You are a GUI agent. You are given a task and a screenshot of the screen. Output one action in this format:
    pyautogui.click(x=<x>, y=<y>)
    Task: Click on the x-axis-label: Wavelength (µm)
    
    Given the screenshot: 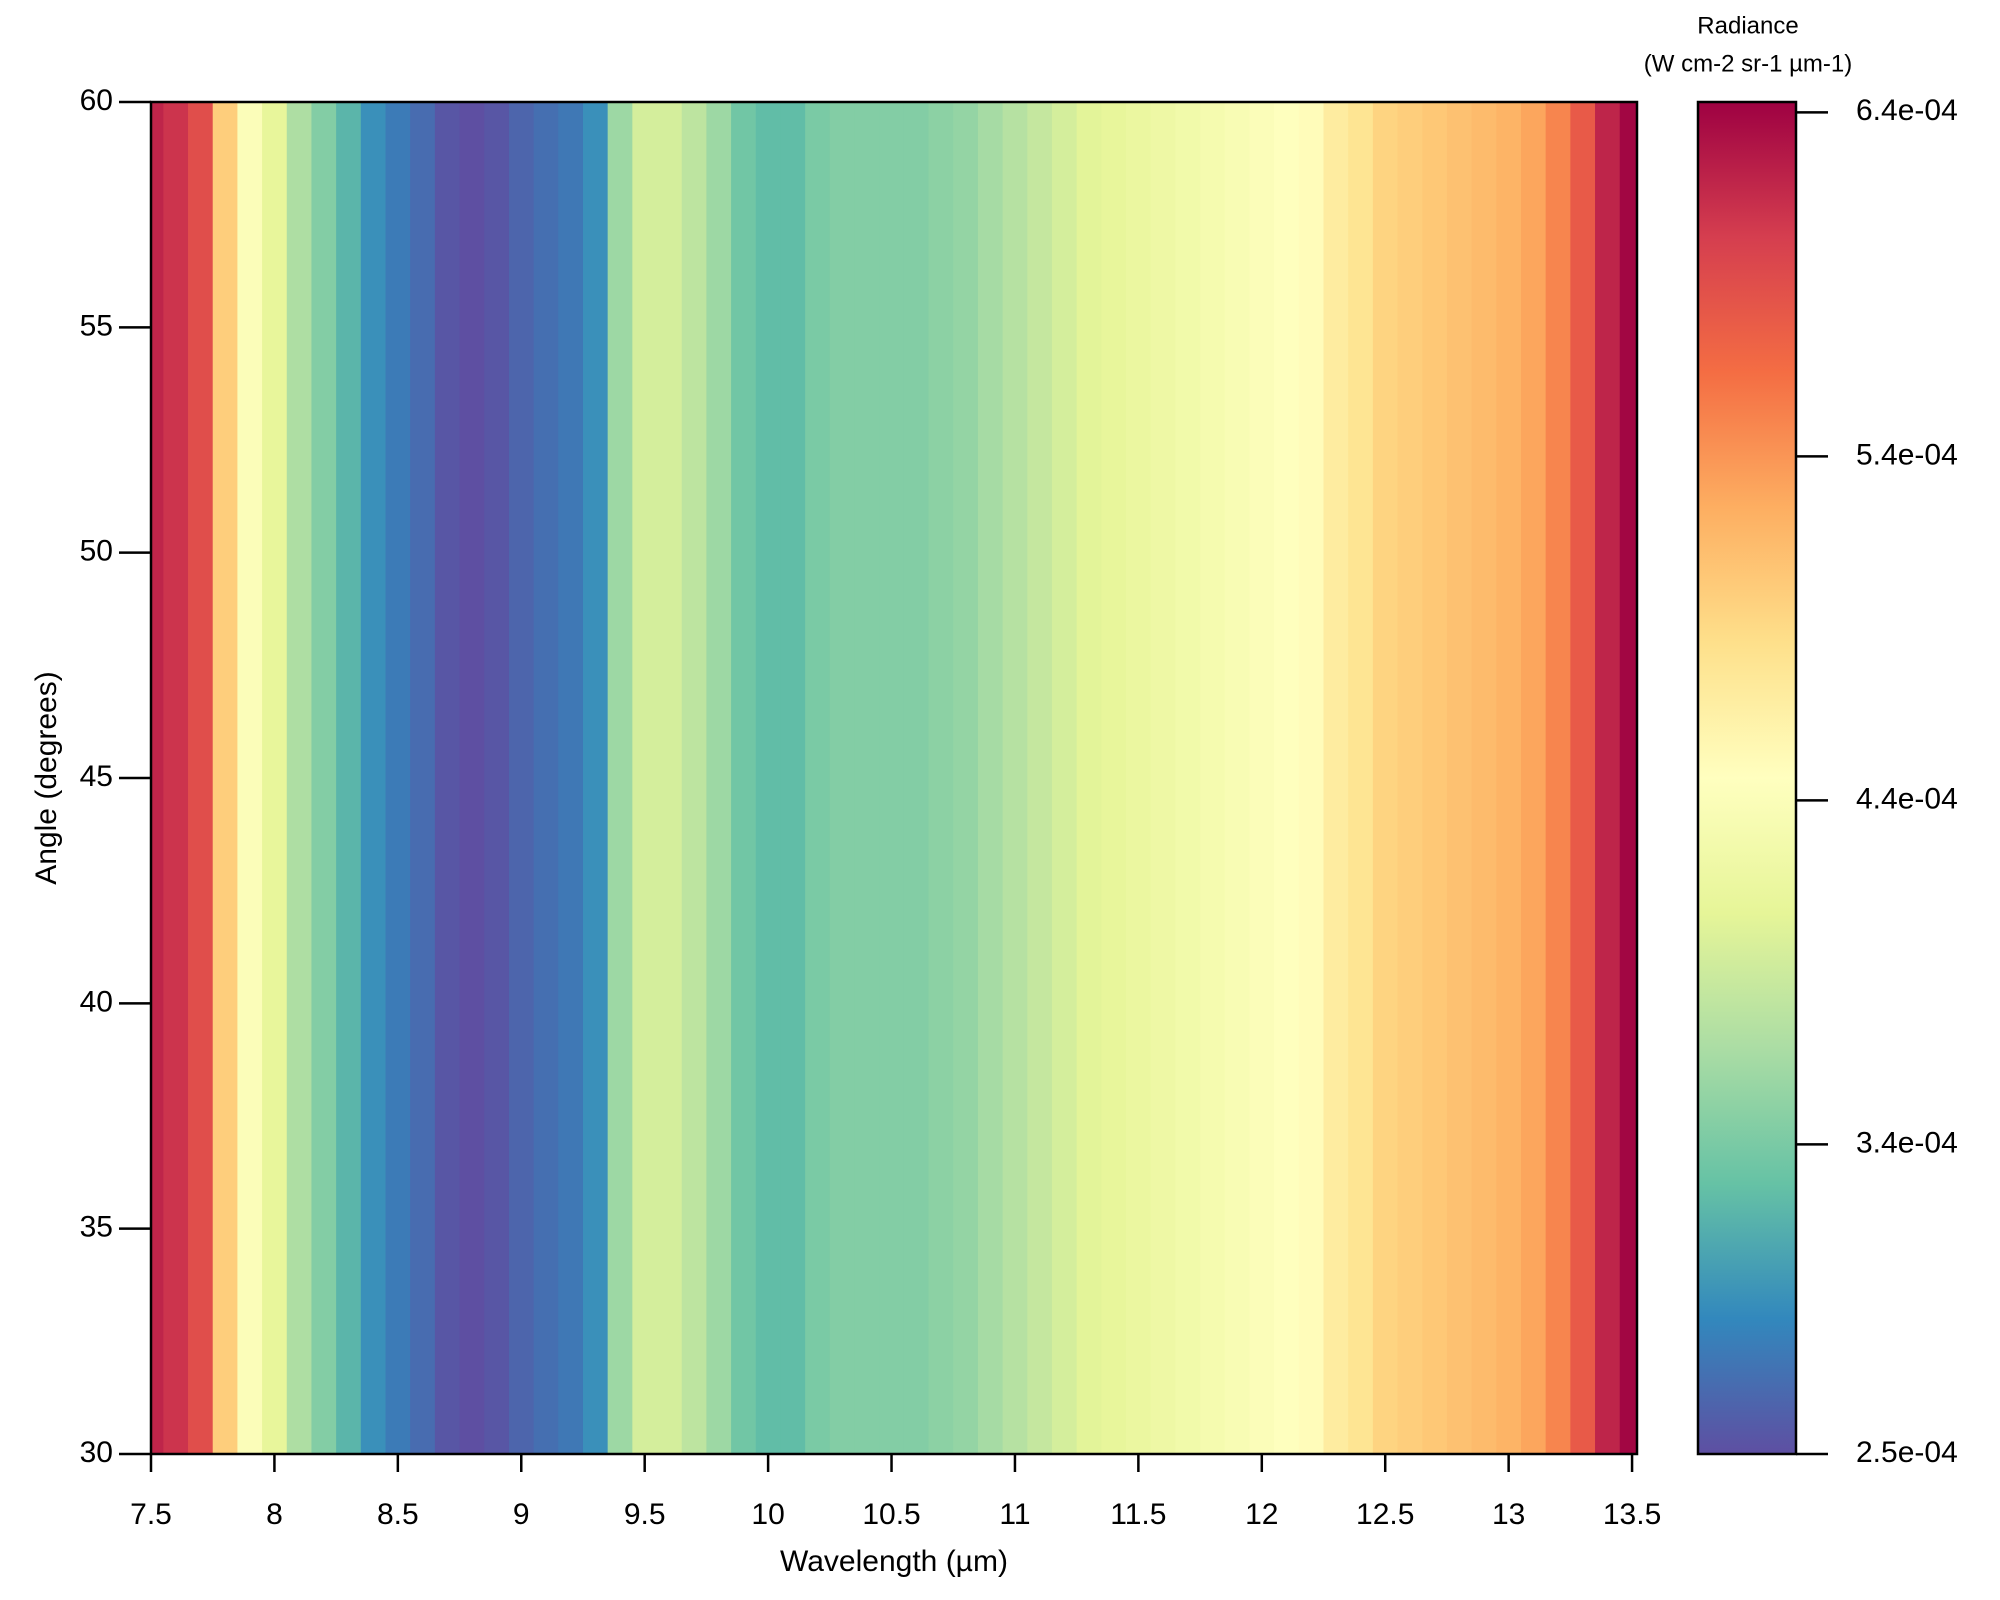 What is the action you would take?
    pyautogui.click(x=894, y=1561)
    